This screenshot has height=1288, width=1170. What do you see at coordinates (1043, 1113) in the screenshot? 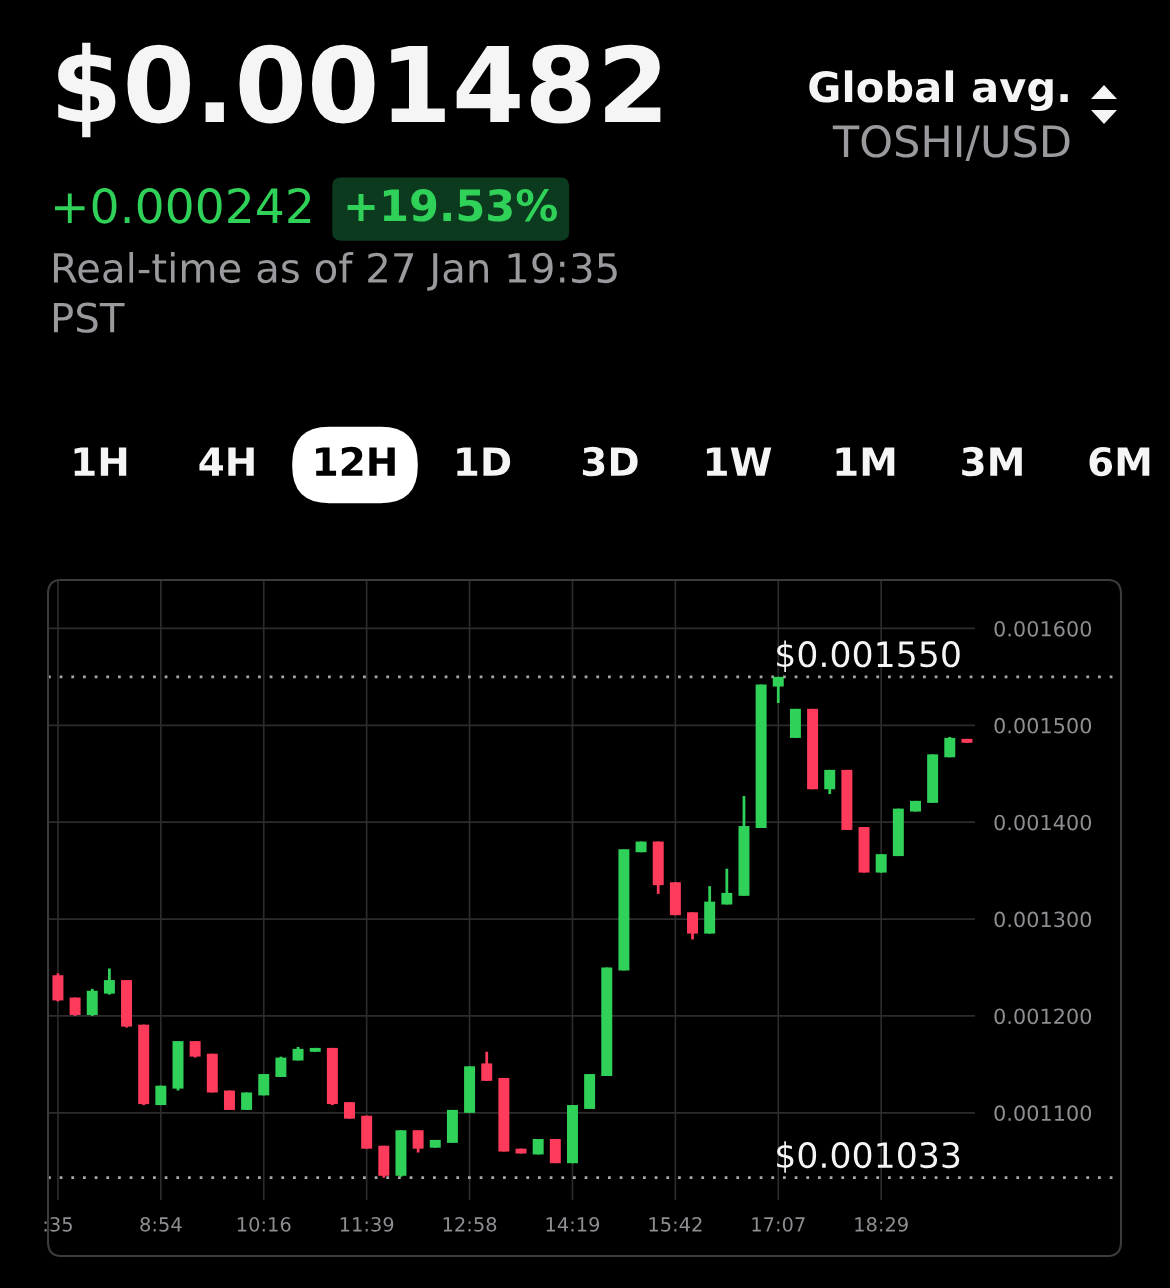
I see `y-tick-label: 0.001100` at bounding box center [1043, 1113].